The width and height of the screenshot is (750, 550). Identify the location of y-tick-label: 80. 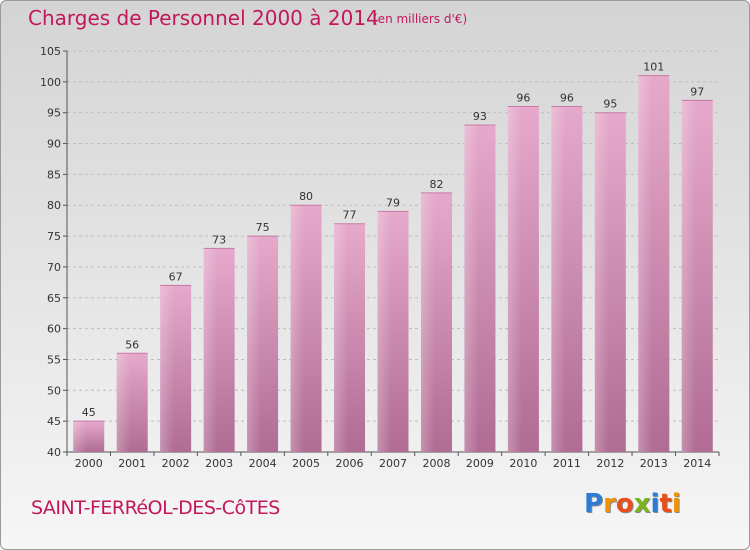
(54, 205).